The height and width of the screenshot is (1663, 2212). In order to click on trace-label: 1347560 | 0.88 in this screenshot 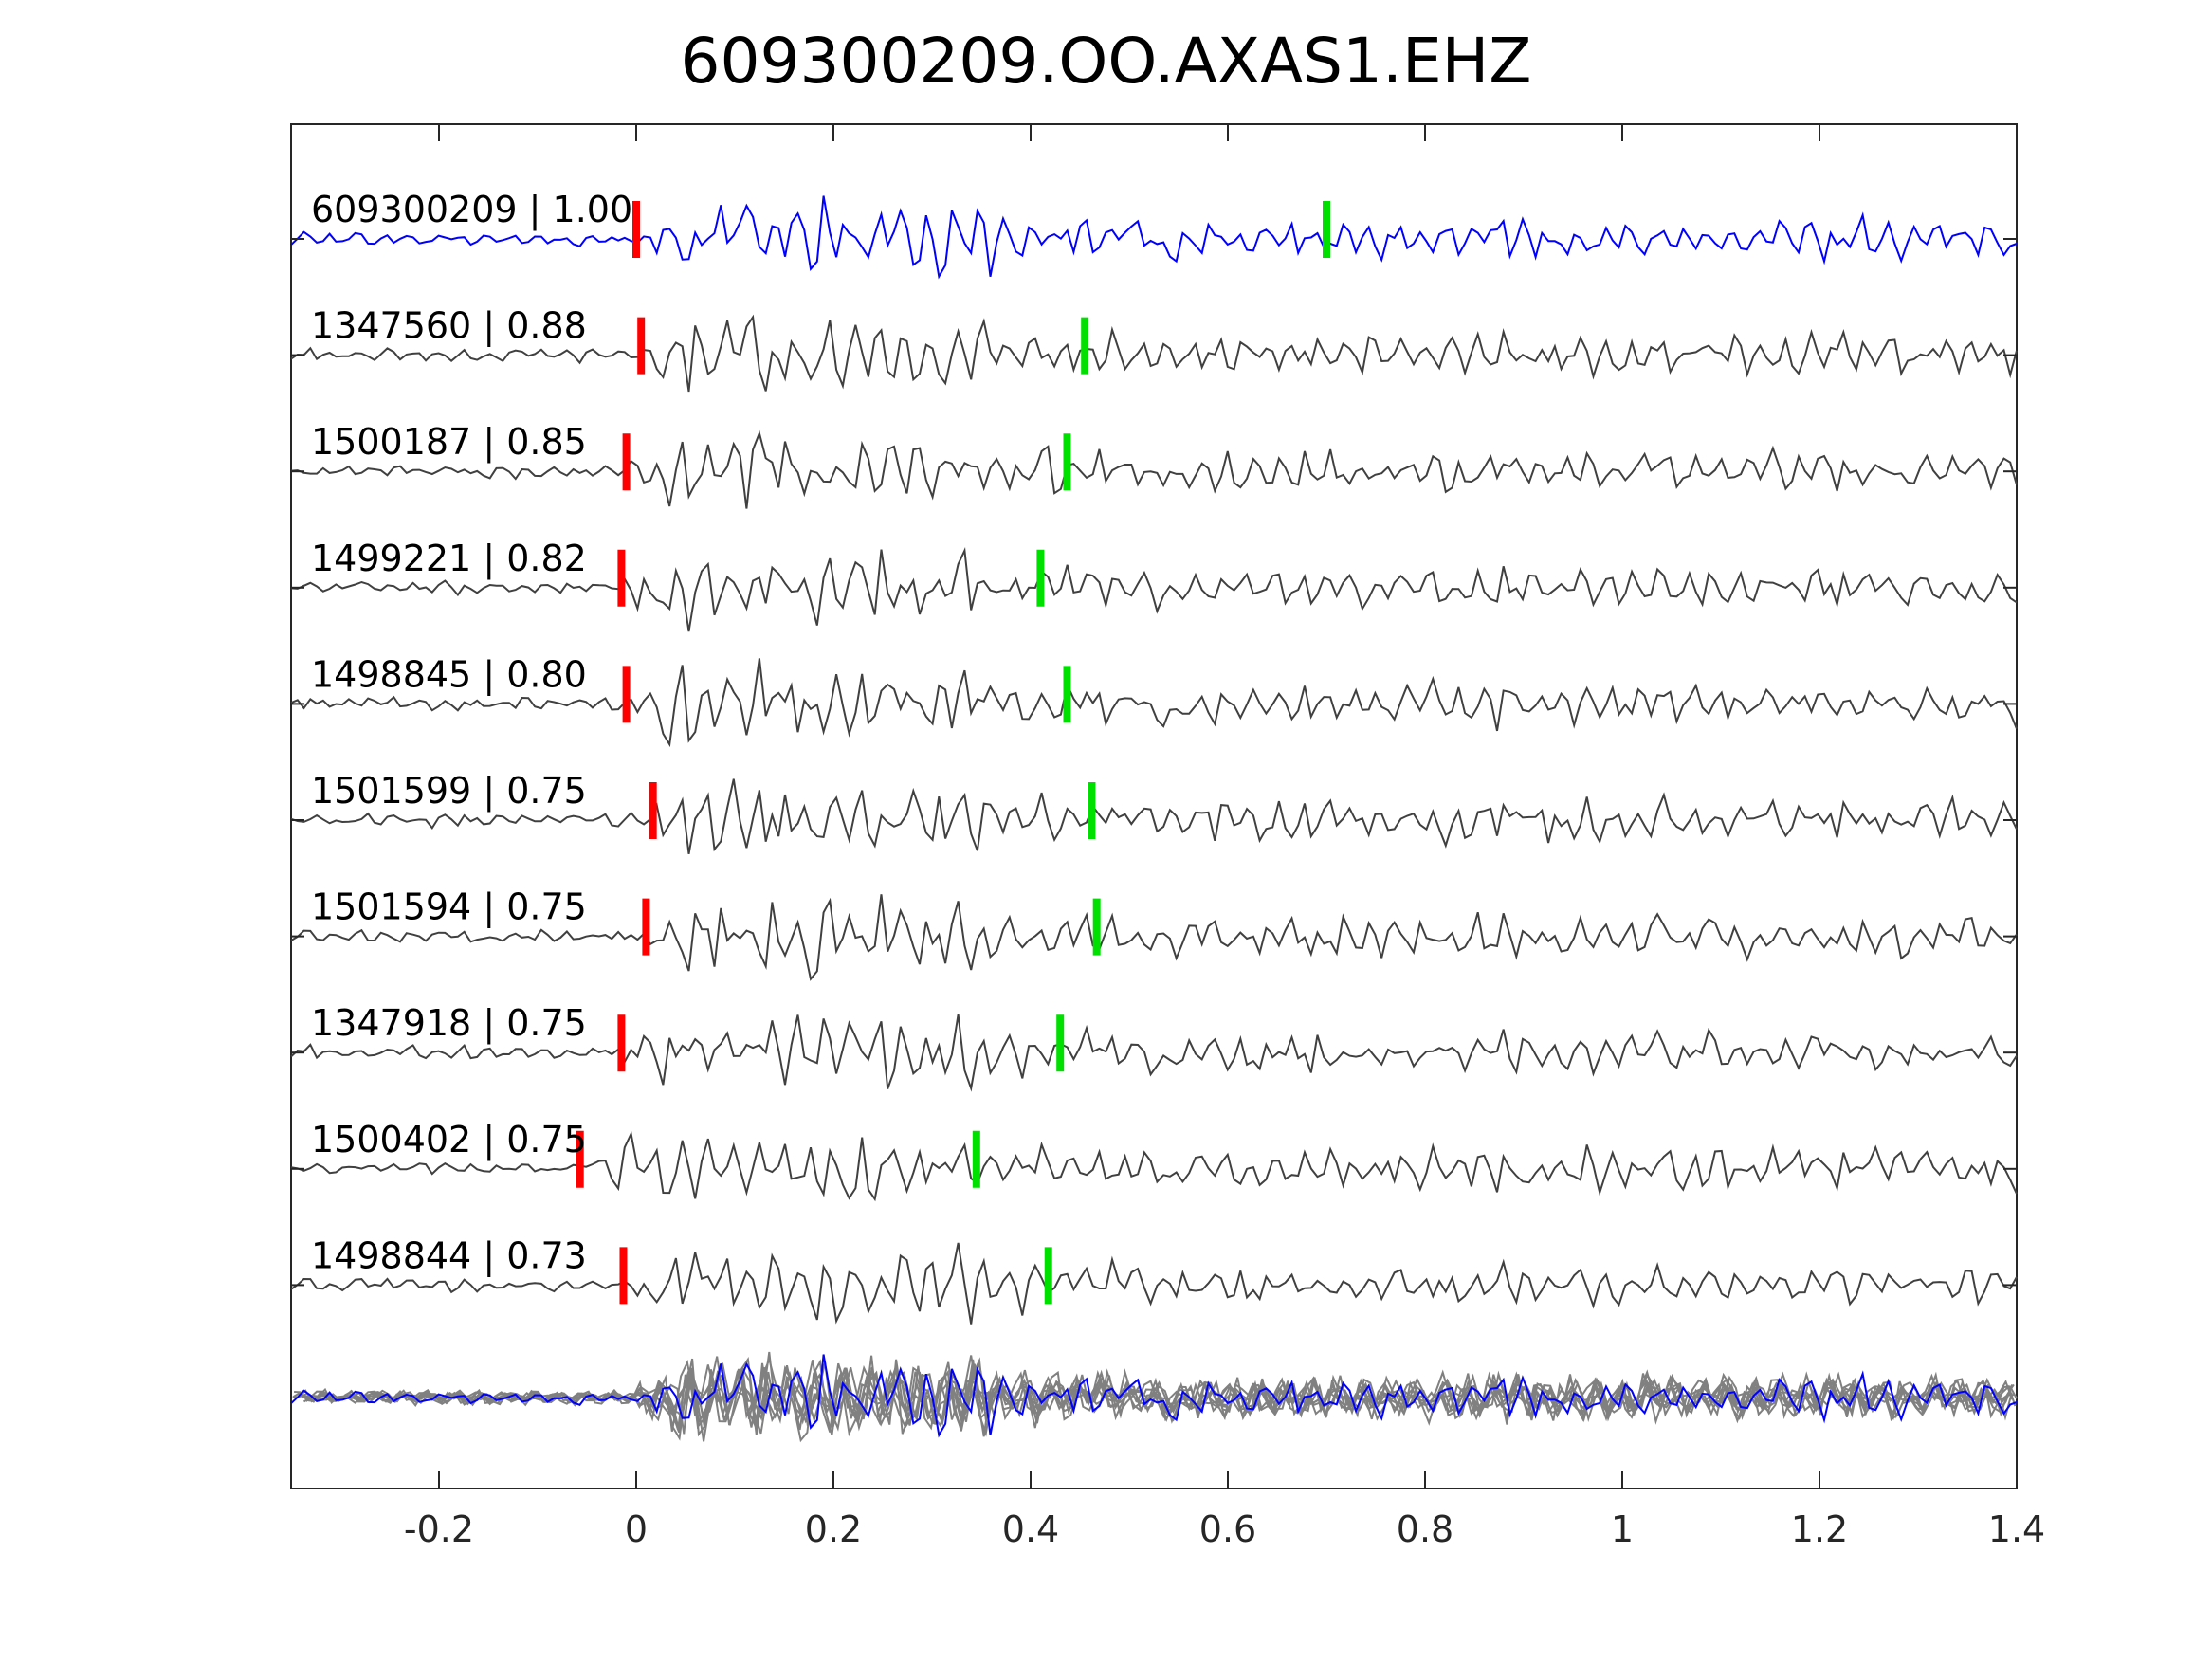, I will do `click(449, 326)`.